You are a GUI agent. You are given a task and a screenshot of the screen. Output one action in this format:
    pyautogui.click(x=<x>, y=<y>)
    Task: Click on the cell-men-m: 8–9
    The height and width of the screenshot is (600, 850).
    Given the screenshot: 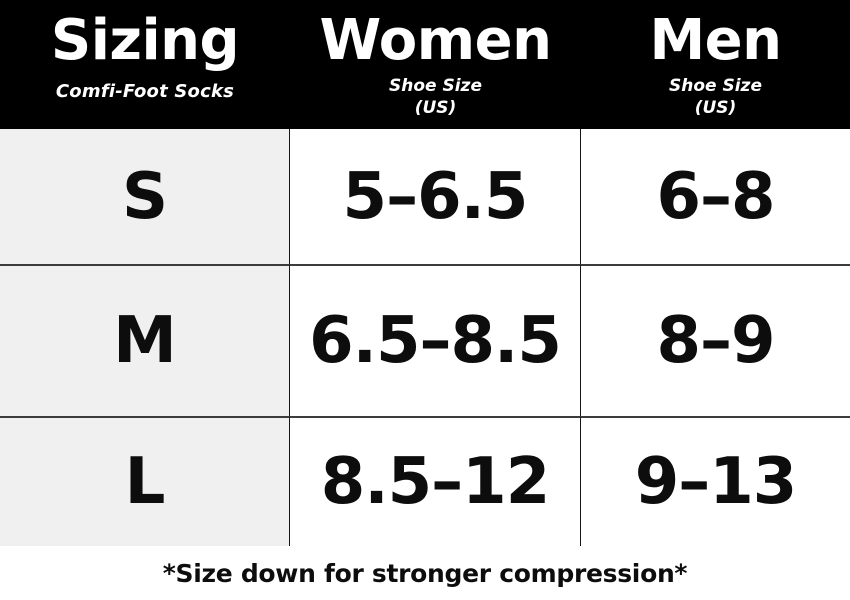 What is the action you would take?
    pyautogui.click(x=715, y=340)
    